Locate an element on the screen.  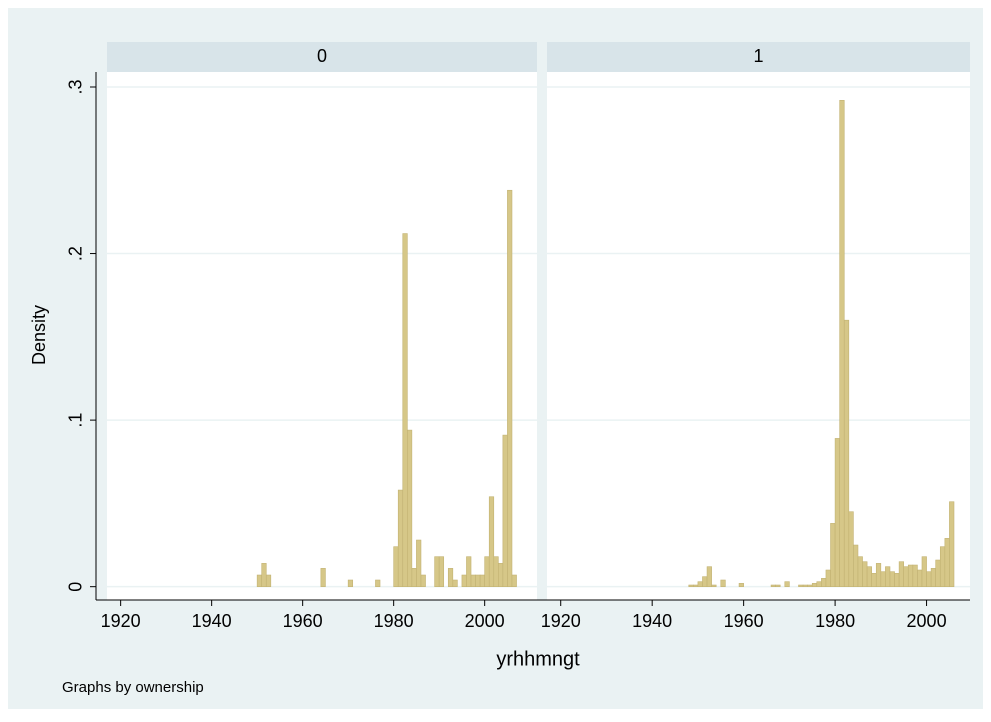
panel-title: 1 is located at coordinates (758, 56).